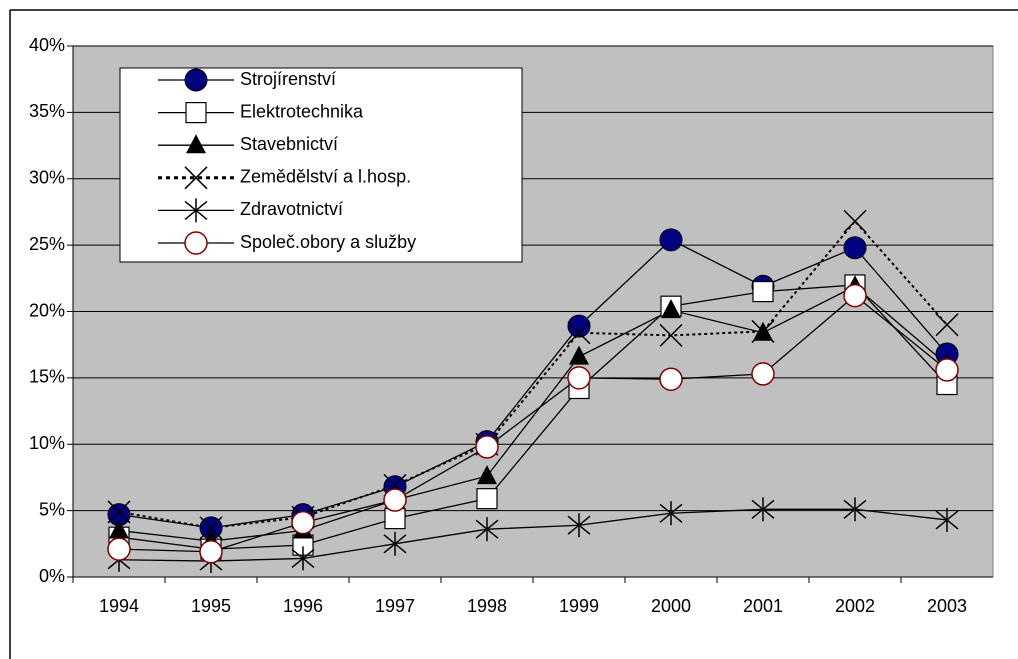  I want to click on legend-label: Strojírenství, so click(288, 79).